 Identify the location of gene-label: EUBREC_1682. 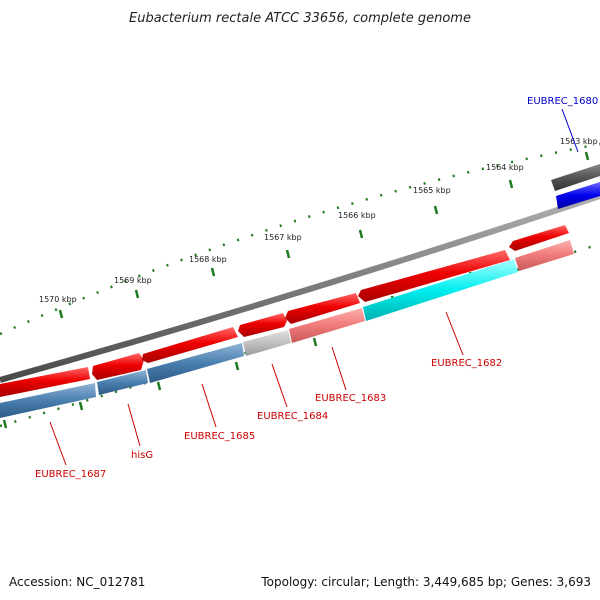
(466, 363).